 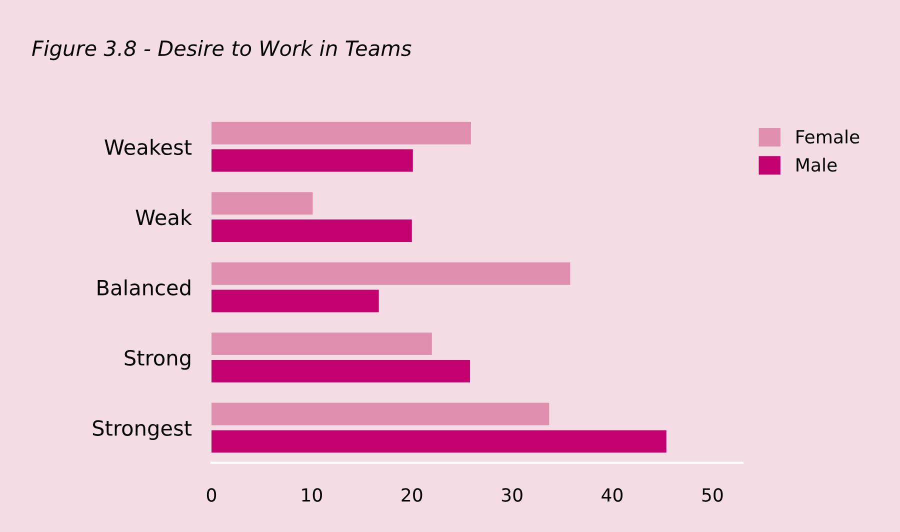 I want to click on x-tick-label: 30, so click(x=512, y=495).